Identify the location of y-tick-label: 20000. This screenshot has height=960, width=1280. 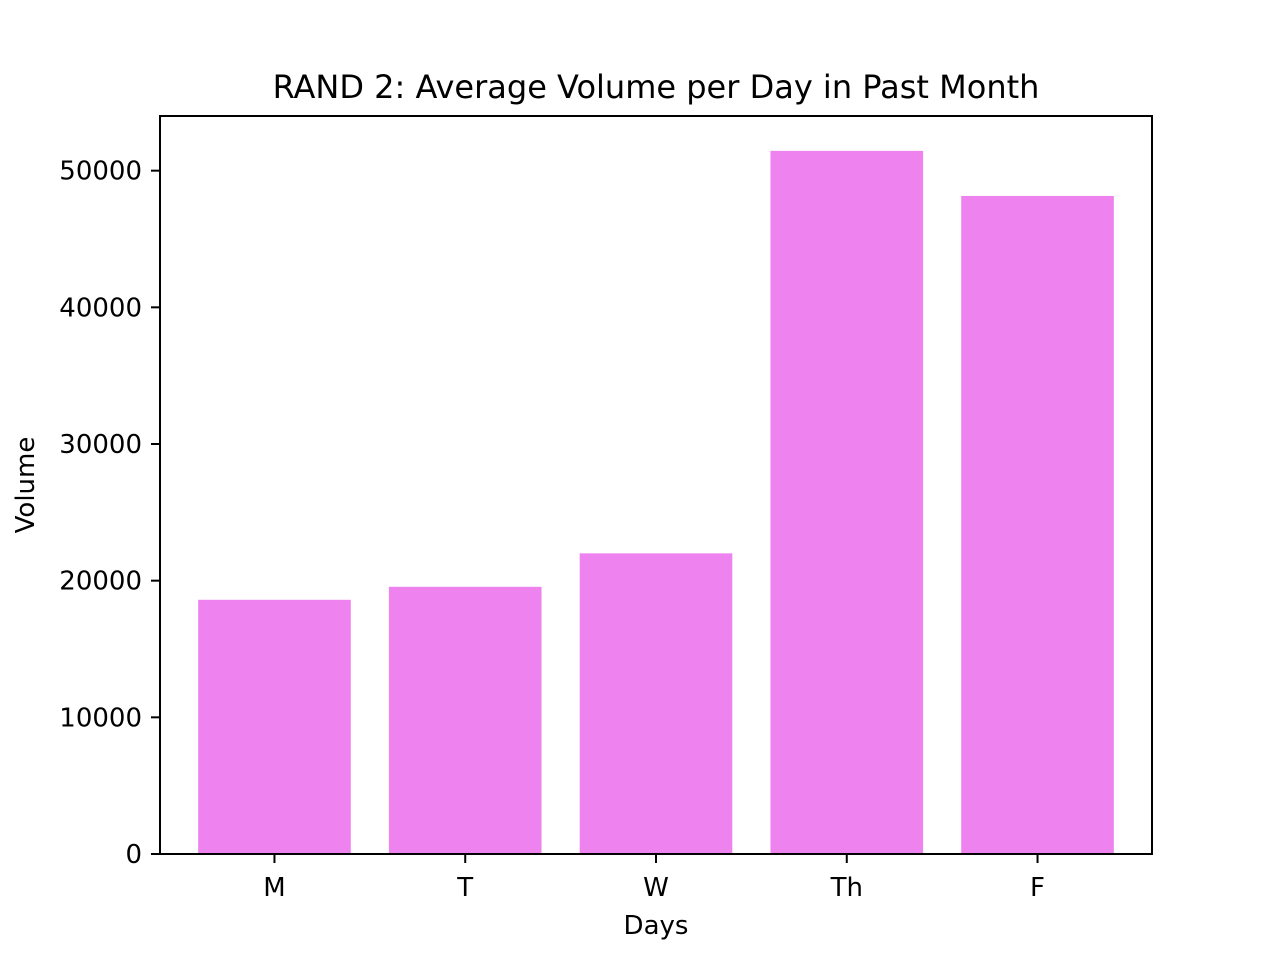
(100, 582).